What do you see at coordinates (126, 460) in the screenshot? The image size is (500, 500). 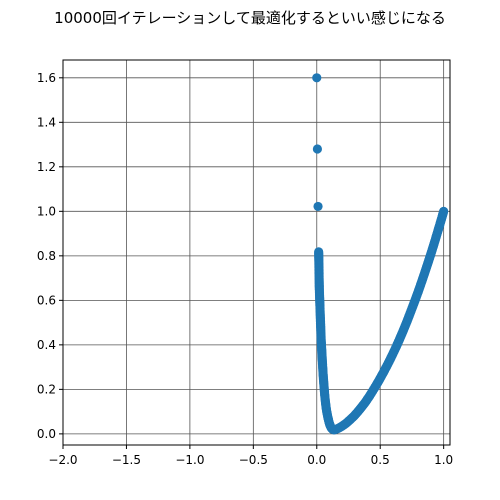 I see `x-tick-label: −1.5` at bounding box center [126, 460].